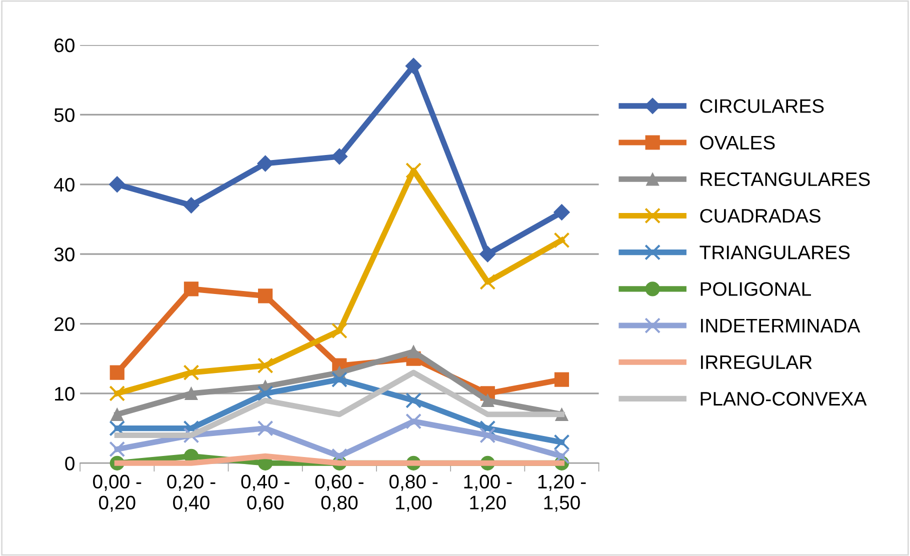  Describe the element at coordinates (339, 493) in the screenshot. I see `x-tick-label: 0,60 - 0,80` at that location.